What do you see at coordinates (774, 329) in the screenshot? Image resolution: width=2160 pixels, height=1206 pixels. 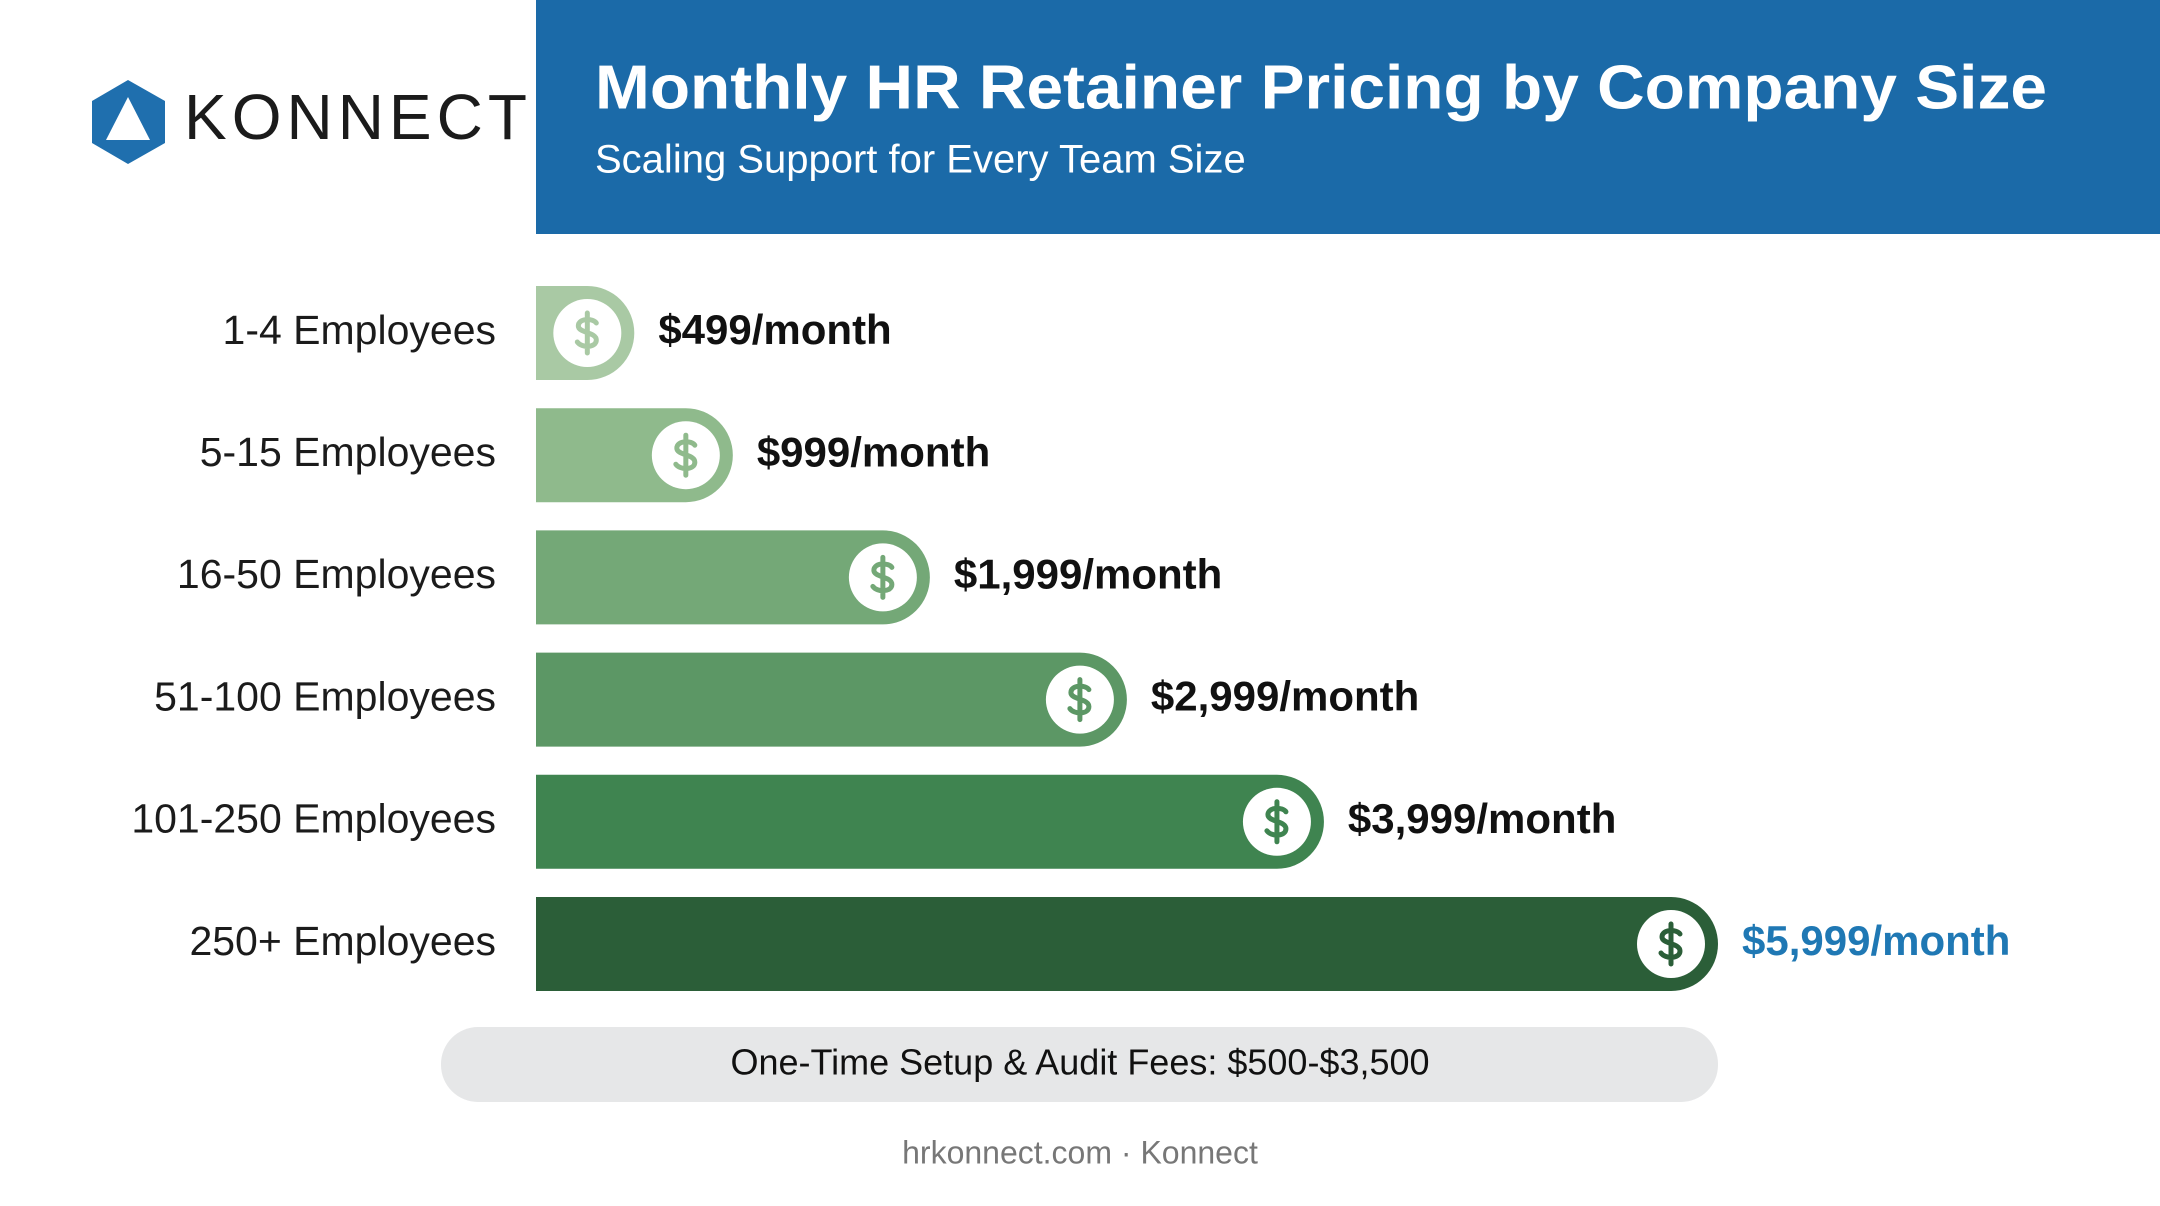 I see `value-label: $499/month` at bounding box center [774, 329].